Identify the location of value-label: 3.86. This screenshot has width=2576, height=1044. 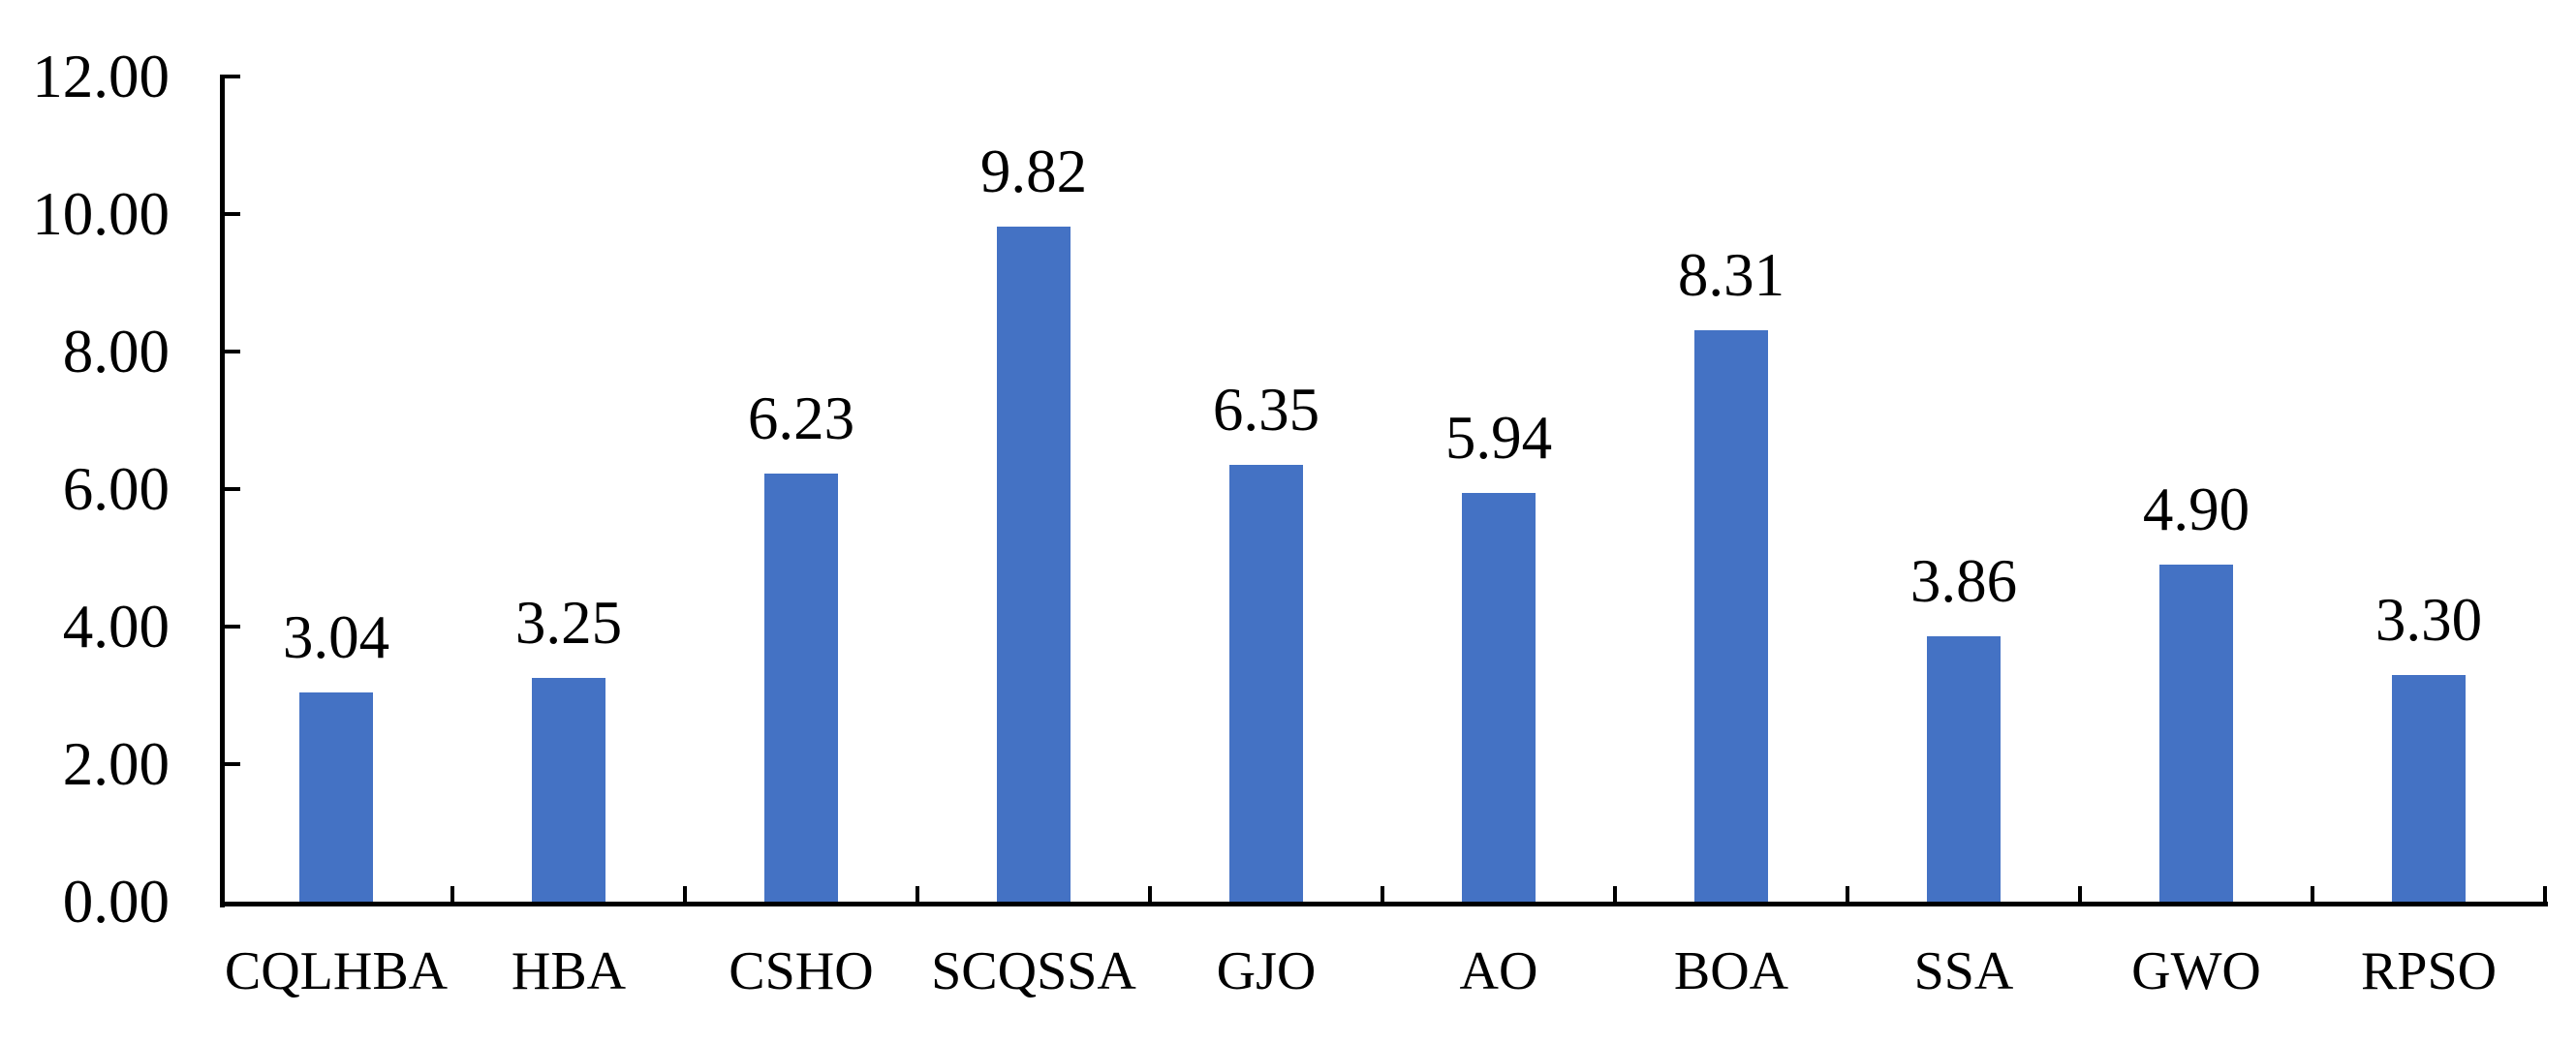
(1963, 581).